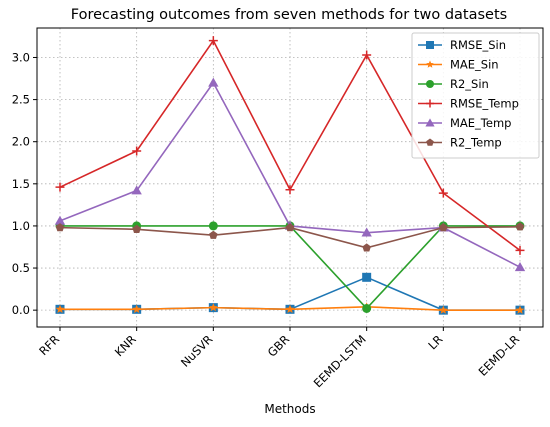  Describe the element at coordinates (49, 345) in the screenshot. I see `x-tick-label: RFR` at that location.